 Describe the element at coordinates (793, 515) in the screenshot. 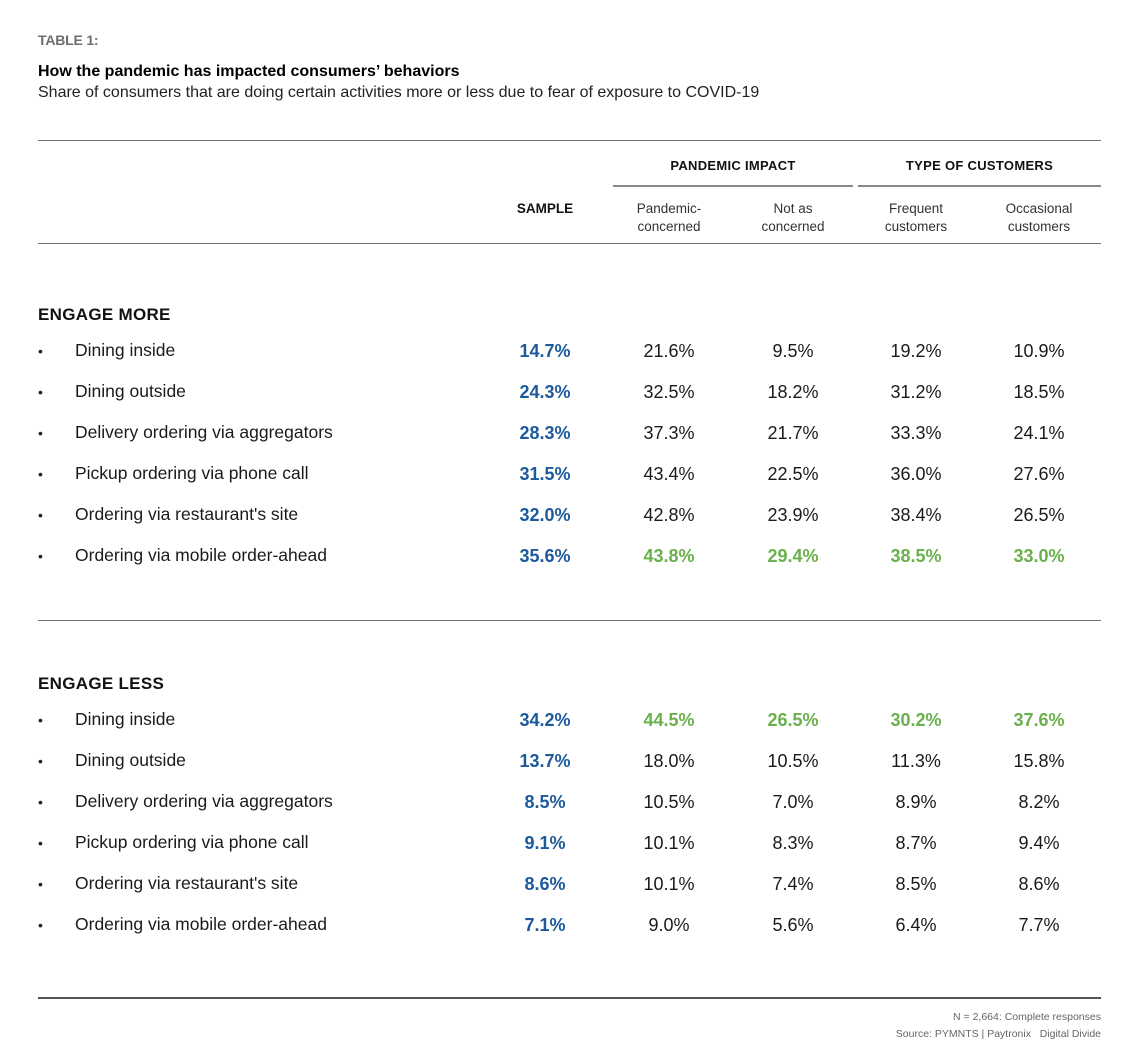

I see `cell-not-as-concerned: 23.9%` at that location.